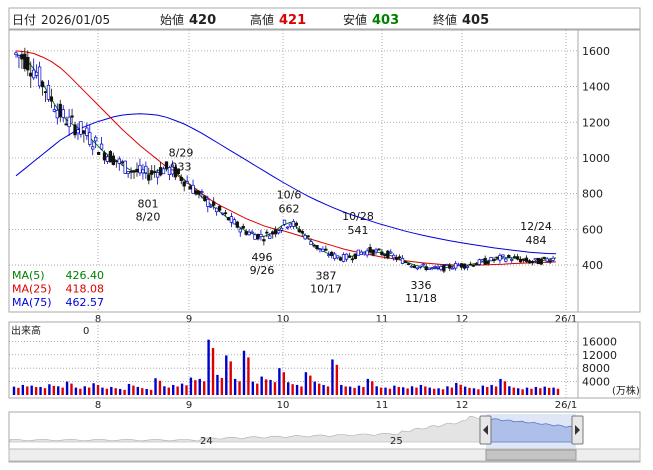  Describe the element at coordinates (26, 330) in the screenshot. I see `volume-label: 出来高` at that location.